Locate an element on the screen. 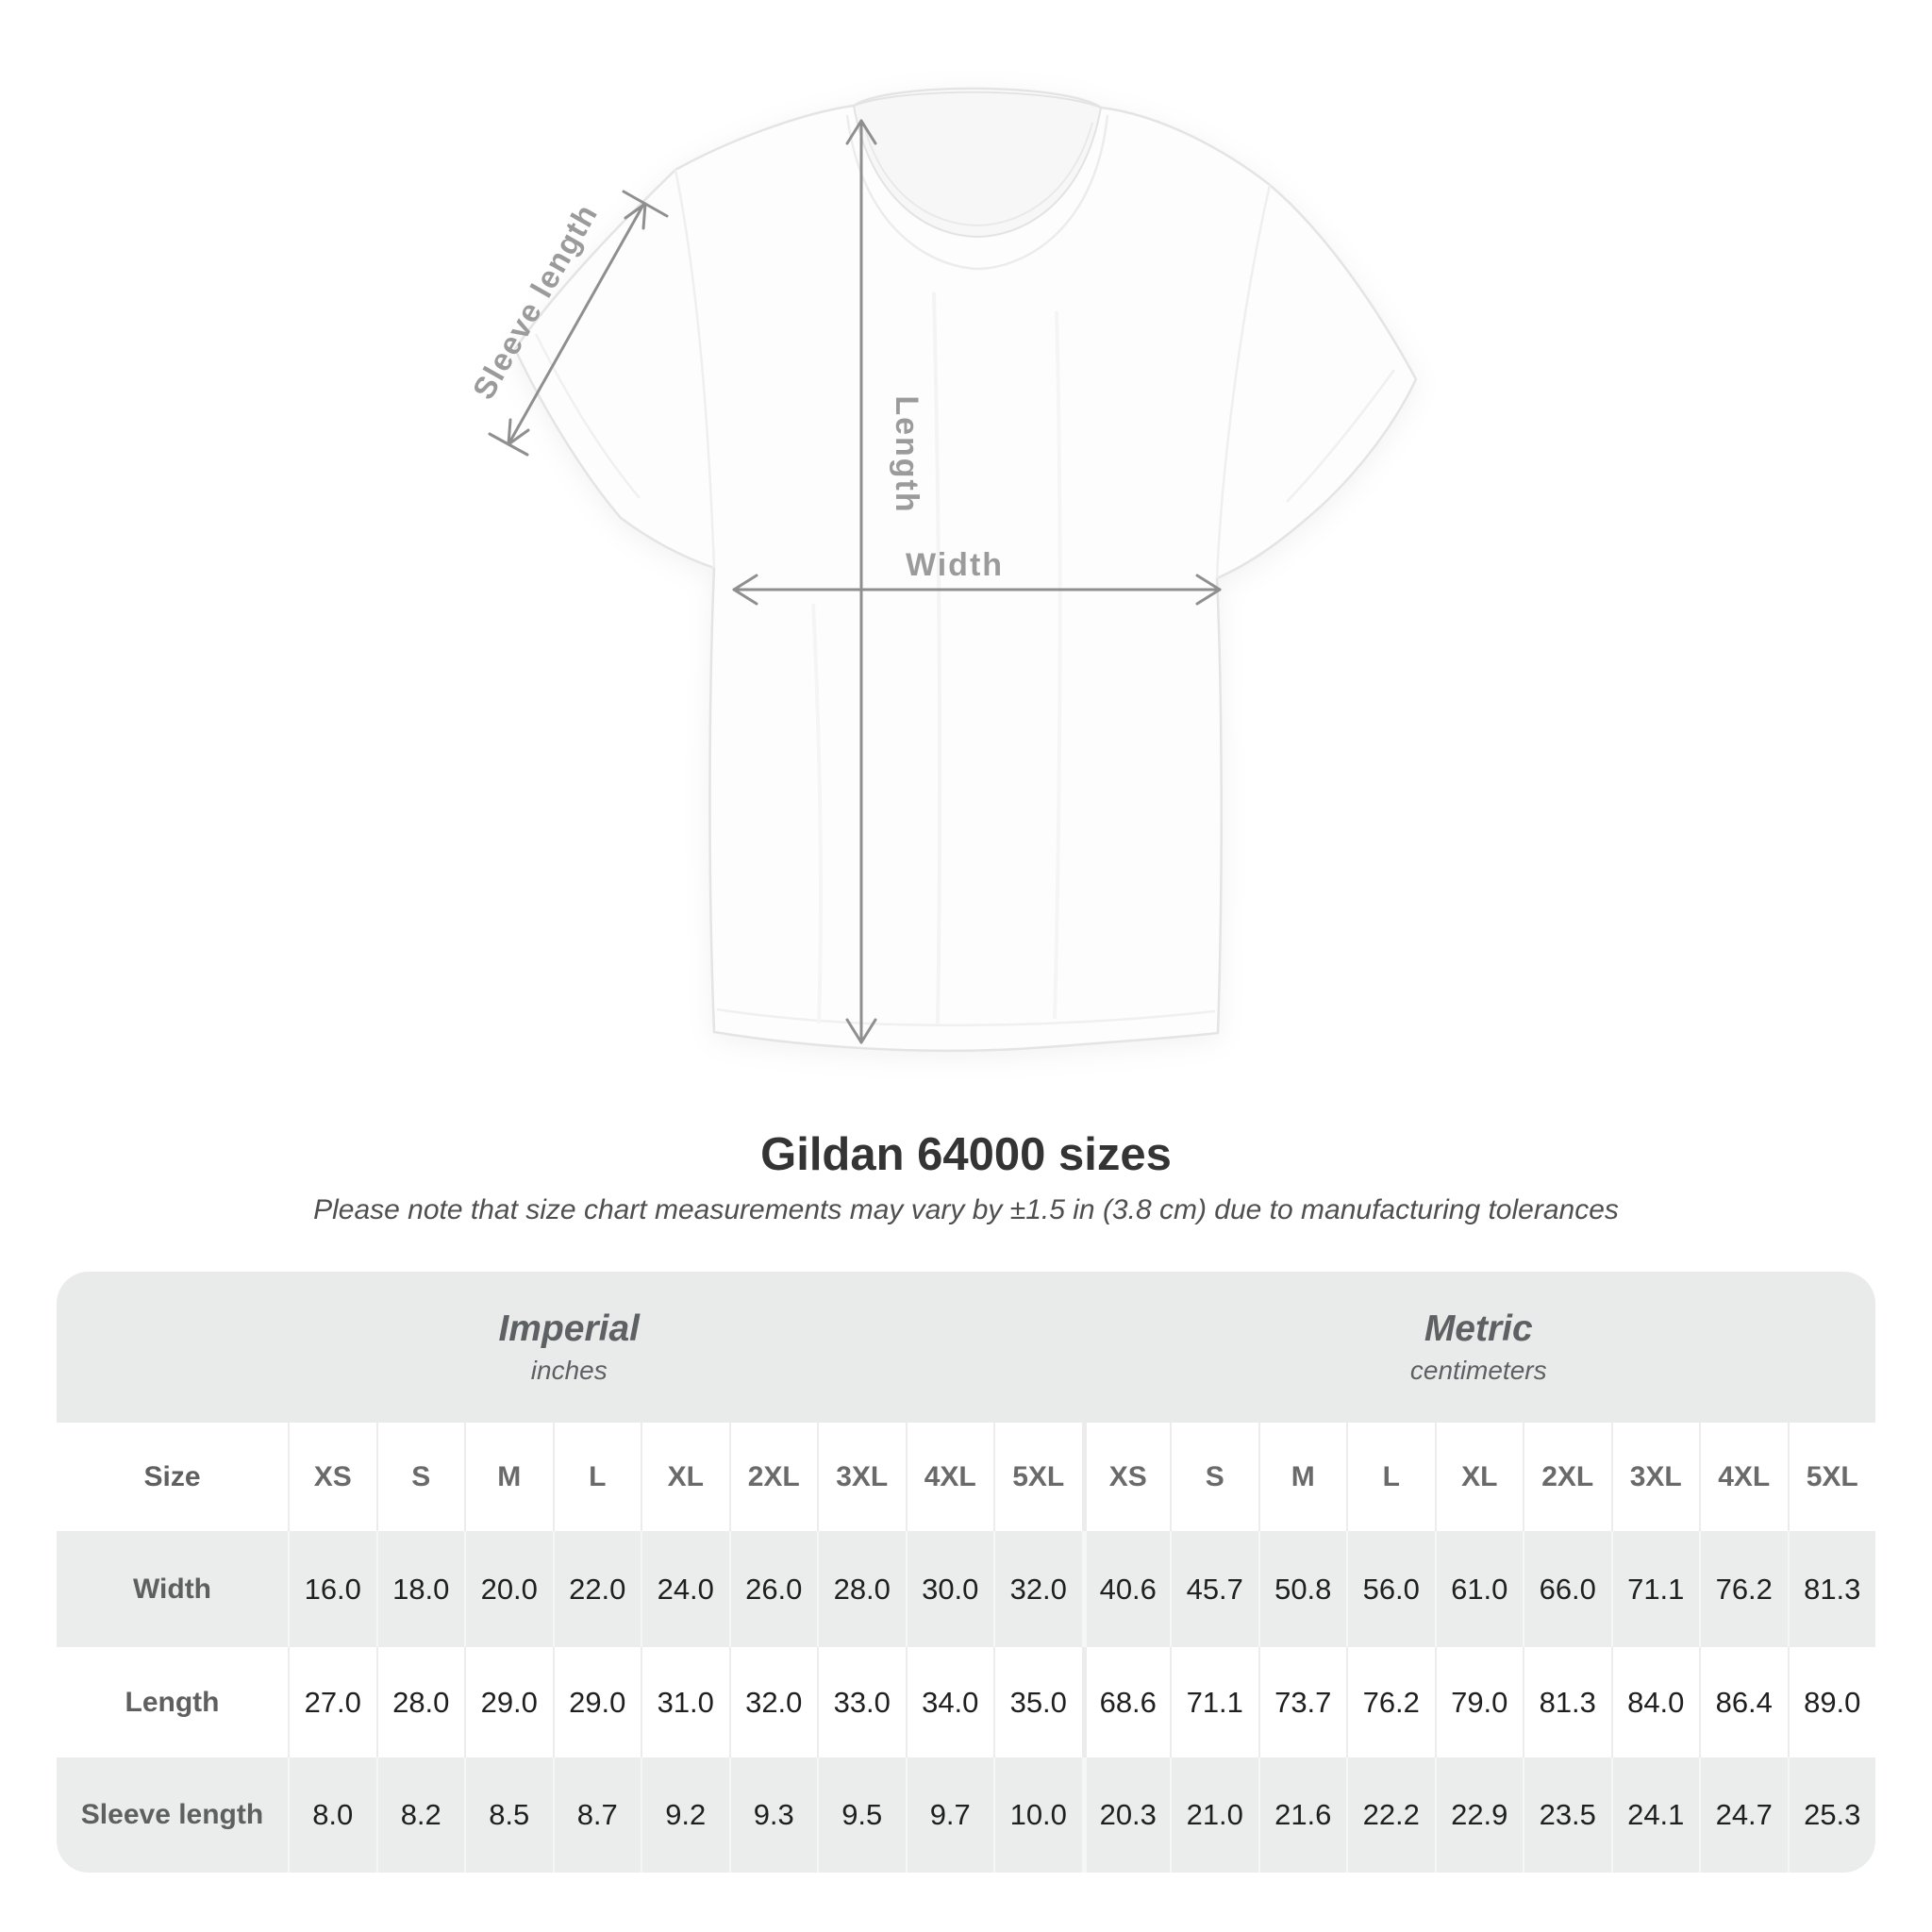 The height and width of the screenshot is (1932, 1932). value-cell: 9.3 is located at coordinates (773, 1815).